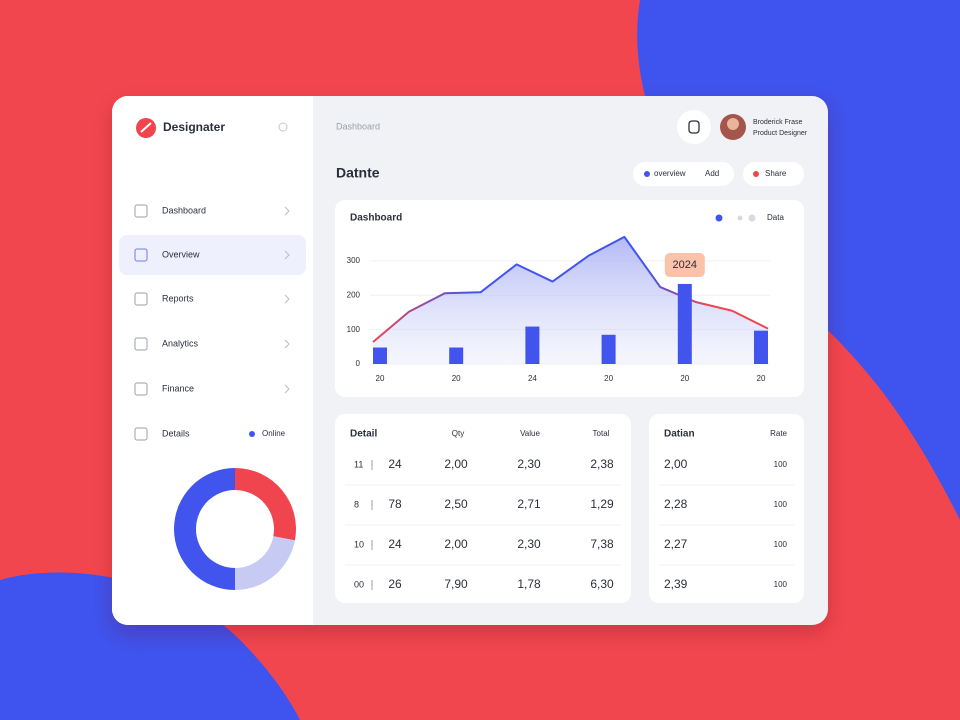 Image resolution: width=960 pixels, height=720 pixels. Describe the element at coordinates (670, 173) in the screenshot. I see `filter-label: overview` at that location.